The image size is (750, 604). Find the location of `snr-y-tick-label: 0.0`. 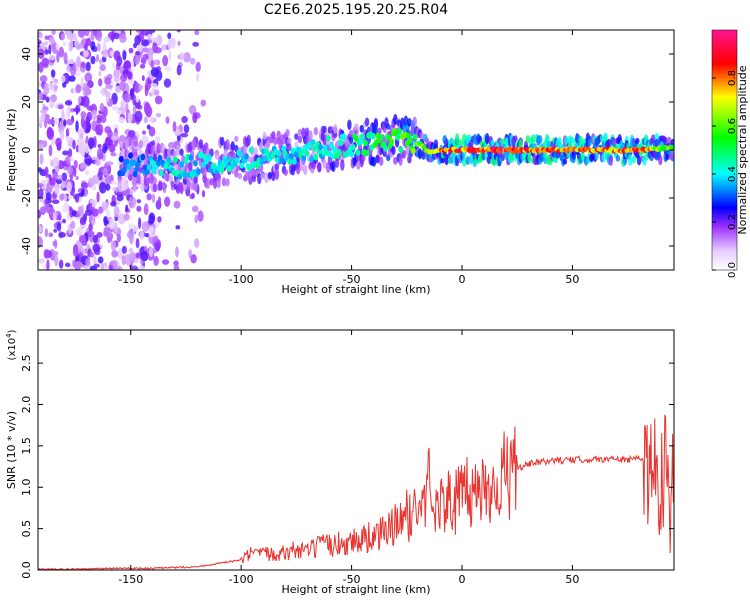

snr-y-tick-label: 0.0 is located at coordinates (26, 570).